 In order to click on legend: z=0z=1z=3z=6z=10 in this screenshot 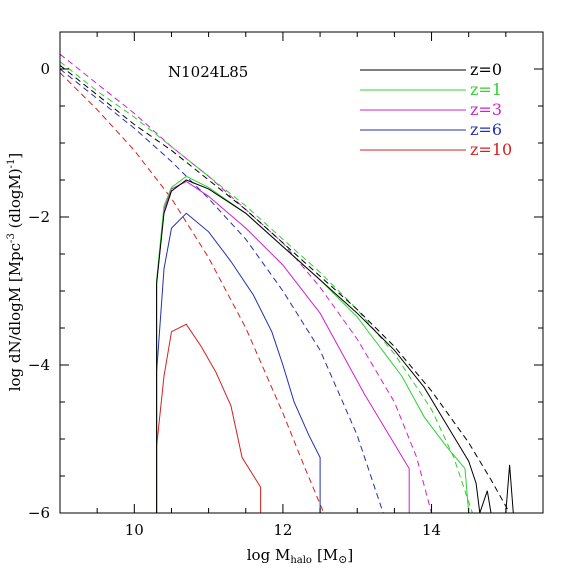, I will do `click(436, 109)`.